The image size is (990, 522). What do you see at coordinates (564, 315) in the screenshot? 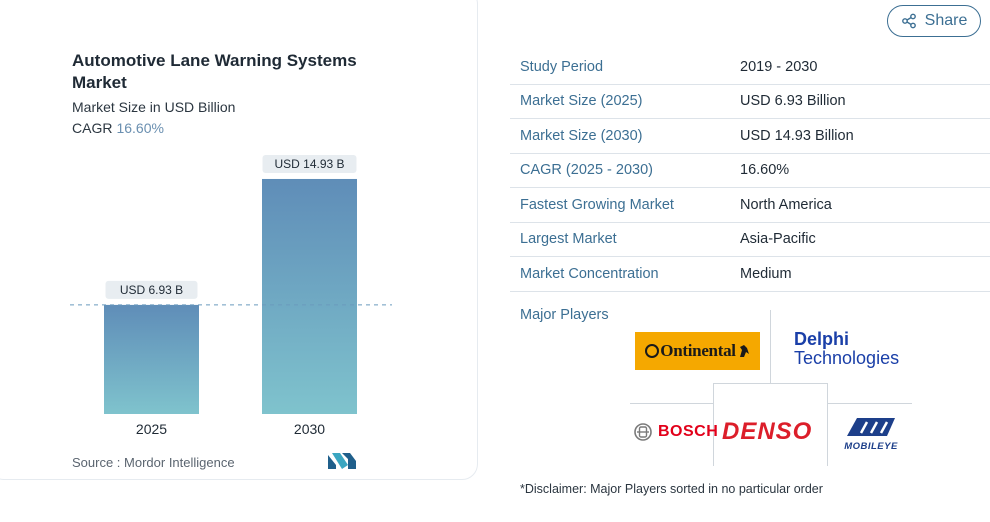
I see `major-players-label: Major Players` at bounding box center [564, 315].